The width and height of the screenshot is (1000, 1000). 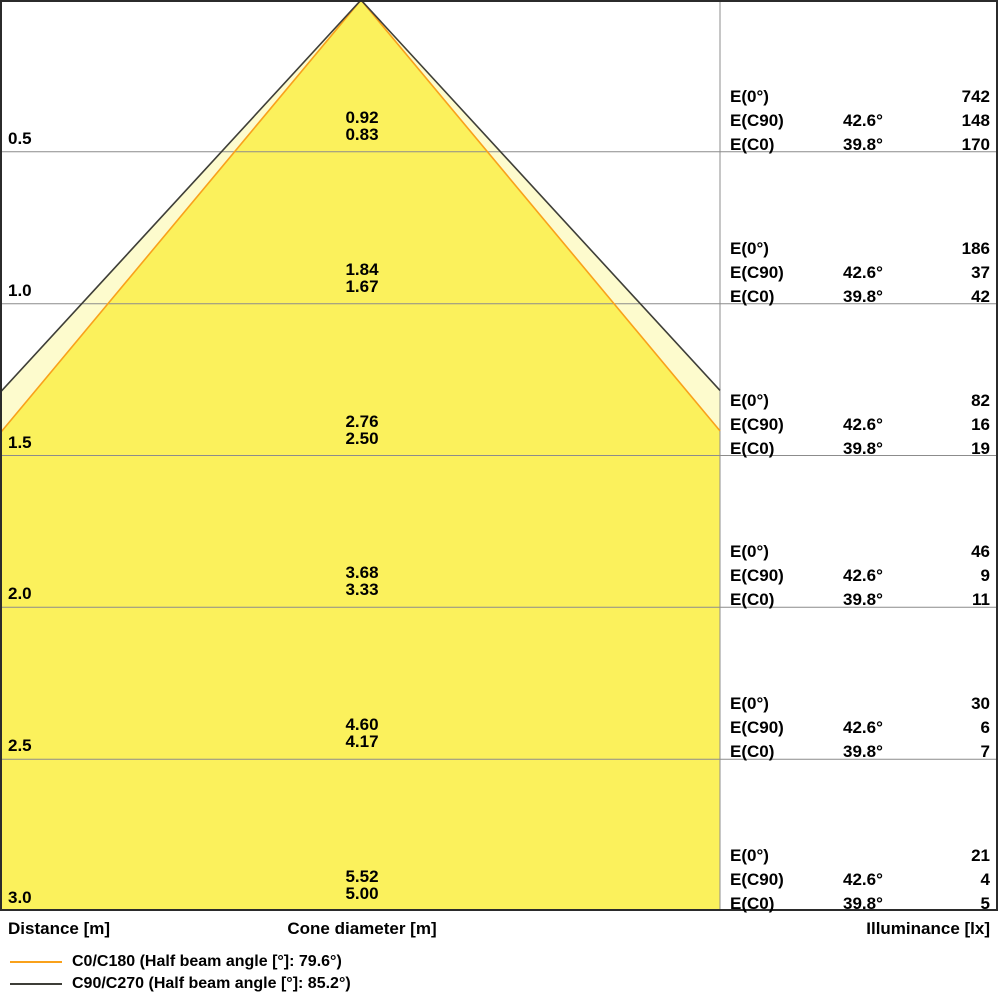 I want to click on legend-entry-c0c180: C0/C180 (Half beam angle [°]: 79.6°), so click(x=180, y=962).